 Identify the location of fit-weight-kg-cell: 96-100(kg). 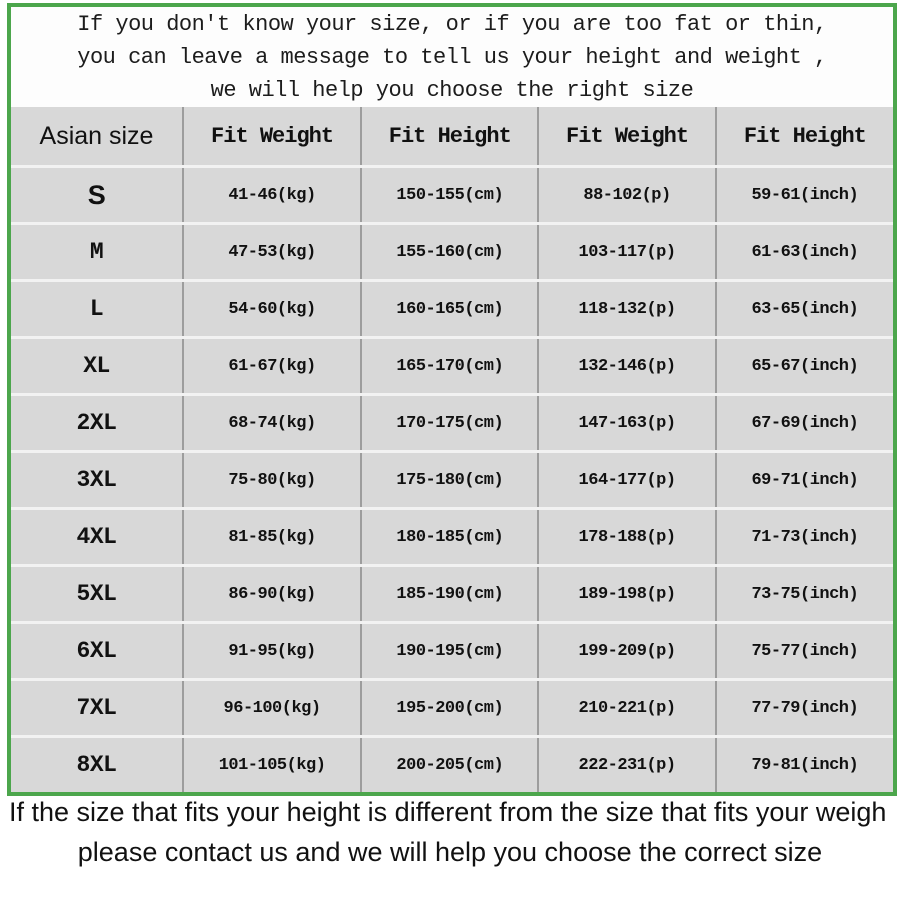
(271, 707).